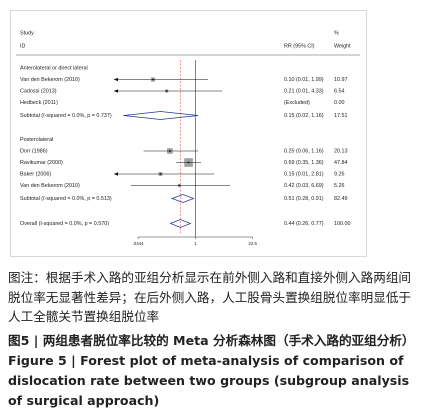  Describe the element at coordinates (66, 199) in the screenshot. I see `row-name: Subtotal (I-squared = 0.0%, p = 0.513)` at that location.